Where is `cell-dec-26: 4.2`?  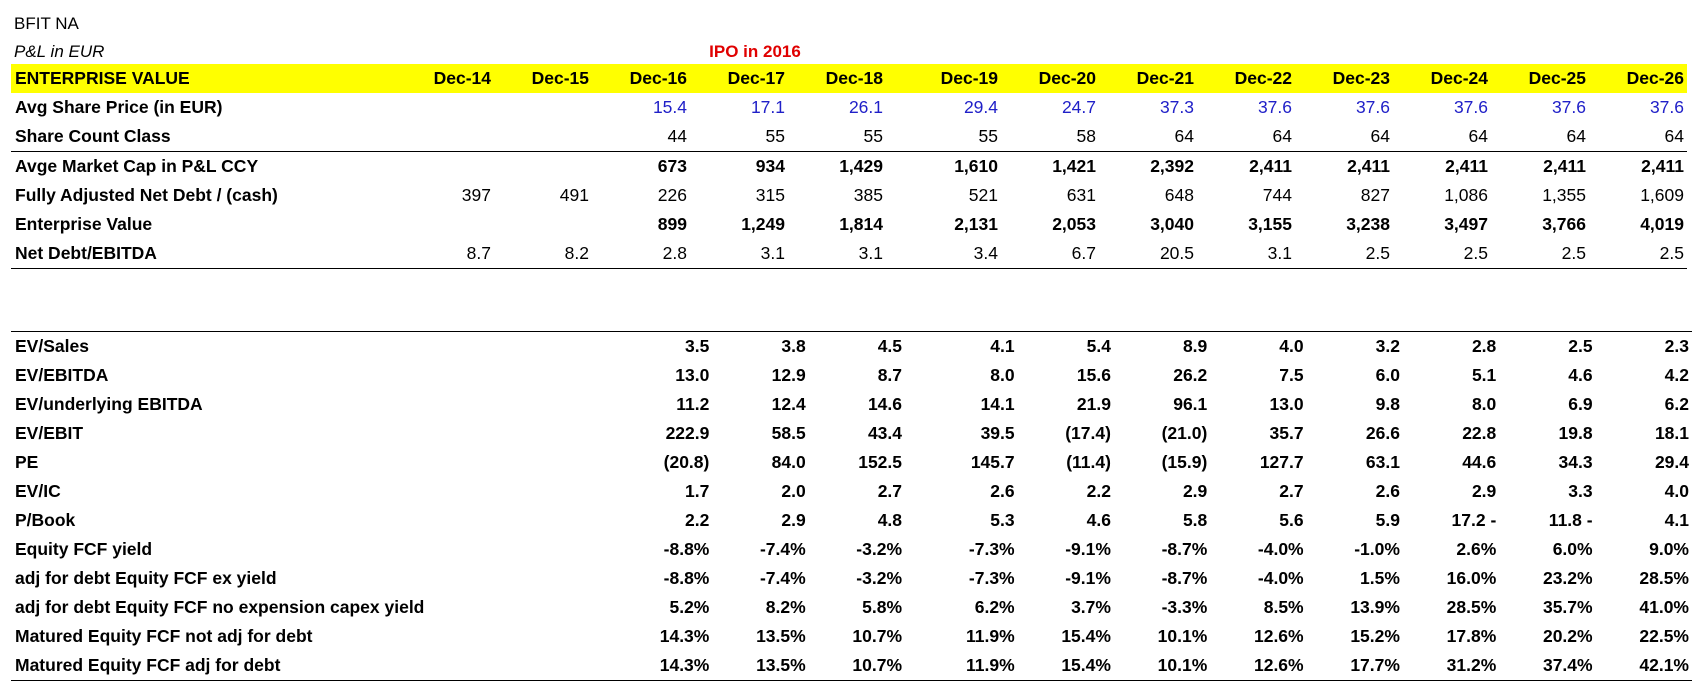
cell-dec-26: 4.2 is located at coordinates (1676, 375).